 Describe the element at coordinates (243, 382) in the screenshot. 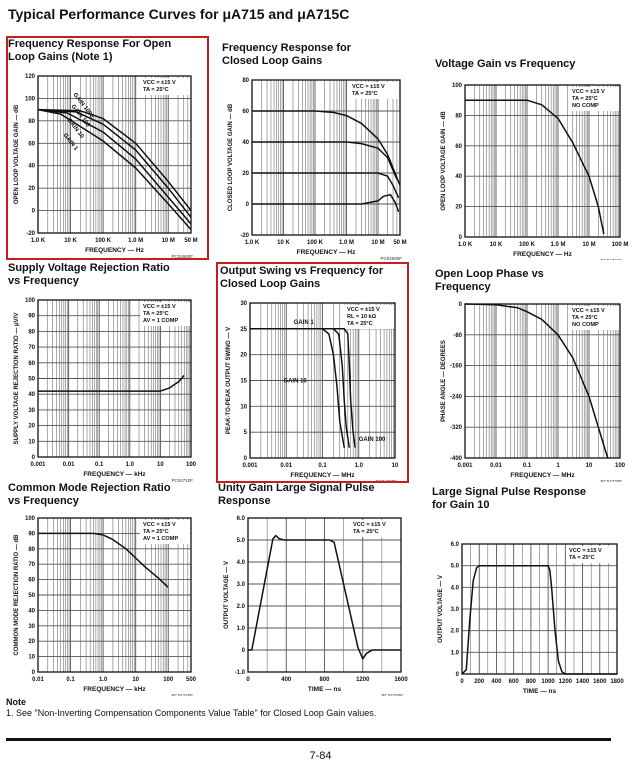

I see `y-tick-label: 15` at that location.